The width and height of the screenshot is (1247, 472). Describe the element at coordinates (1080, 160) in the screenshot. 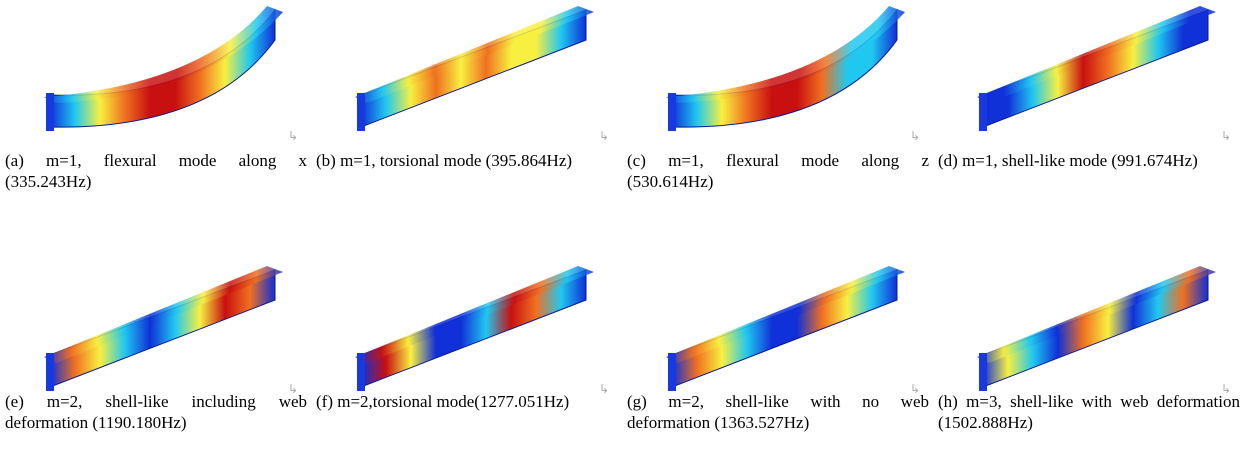

I see `caption-text: m=1, shell-like mode (991.674Hz)` at that location.